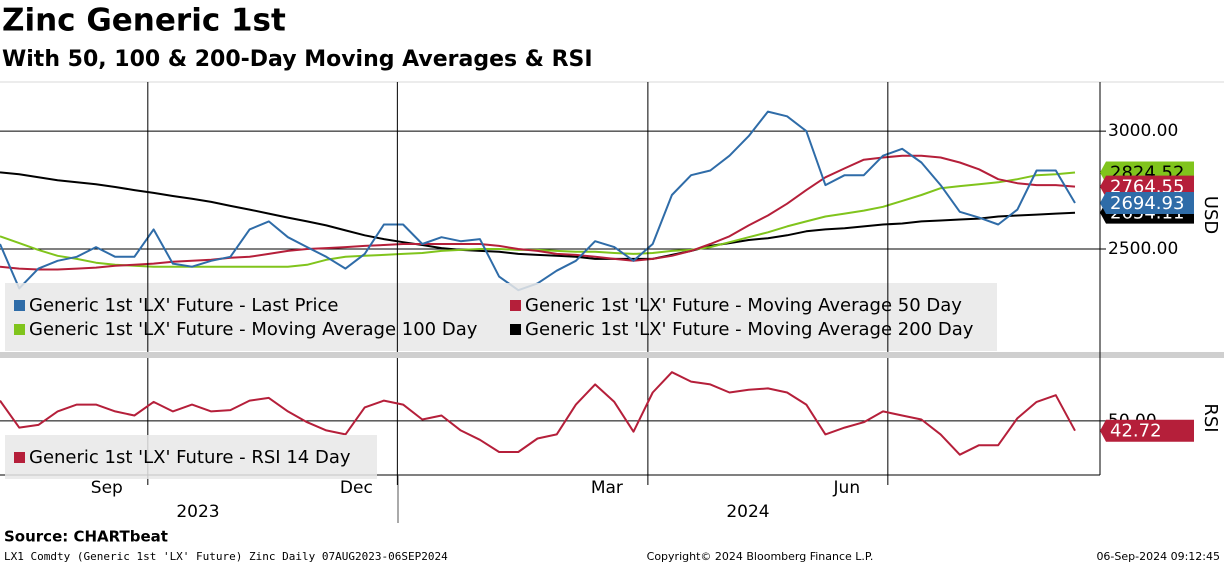 The height and width of the screenshot is (566, 1224). What do you see at coordinates (144, 21) in the screenshot?
I see `chart-title: Zinc Generic 1st` at bounding box center [144, 21].